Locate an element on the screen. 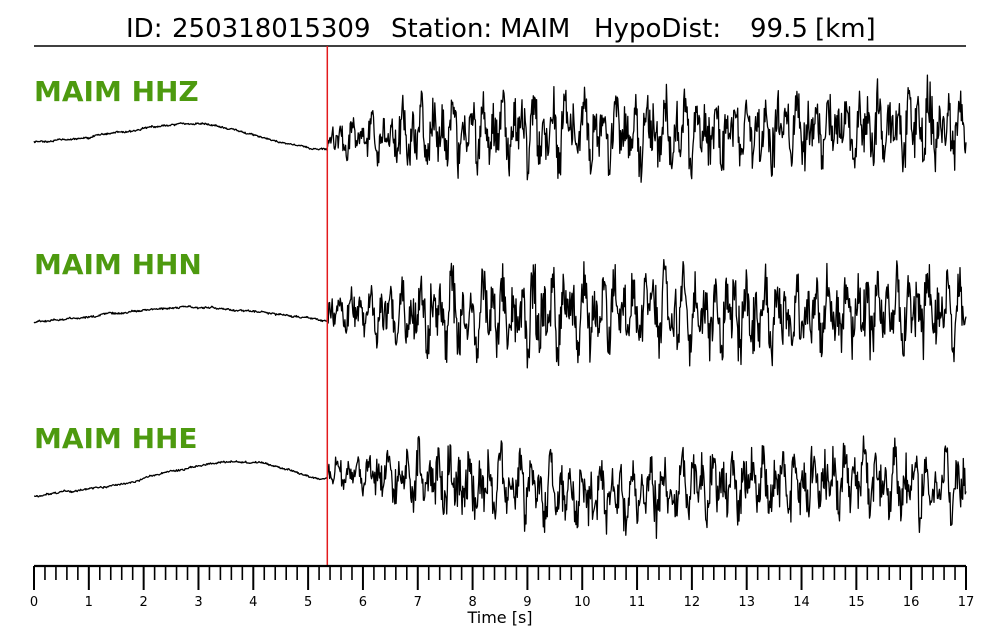 This screenshot has width=1000, height=640. x-tick-label: 1 is located at coordinates (89, 602).